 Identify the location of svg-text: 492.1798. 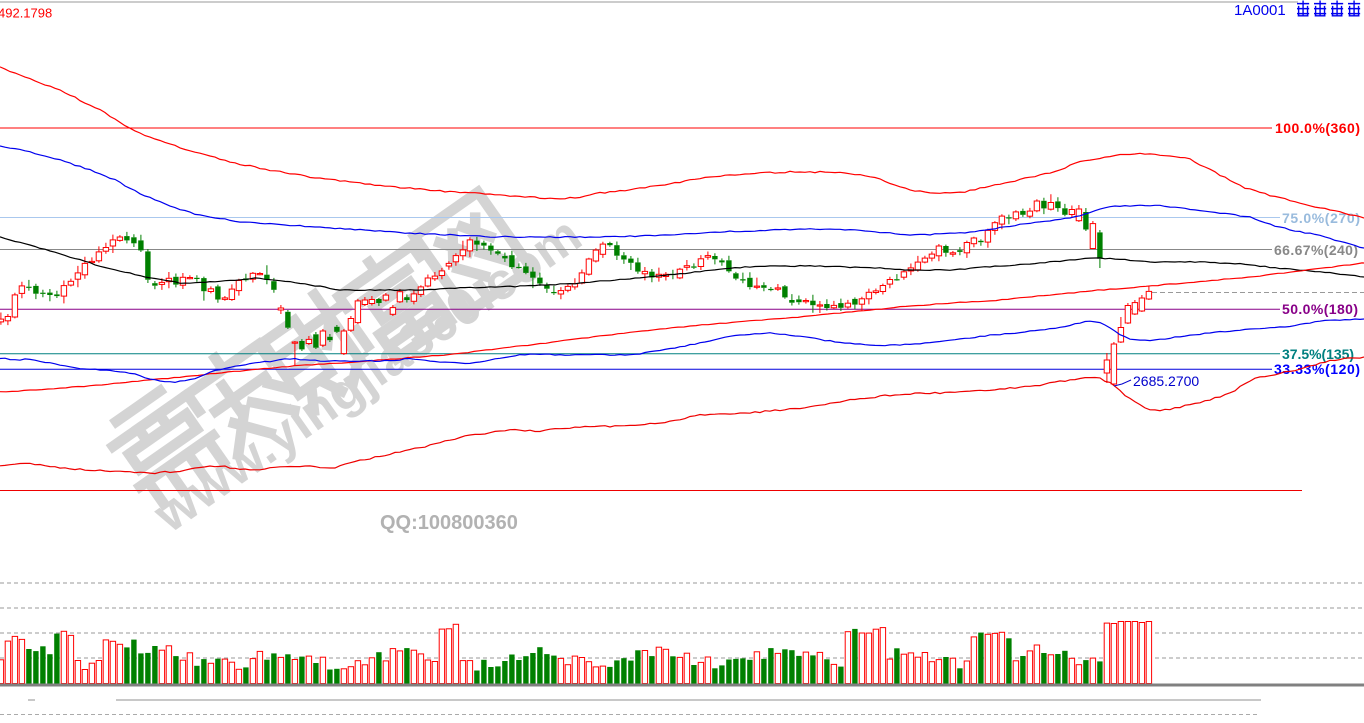
(26, 13).